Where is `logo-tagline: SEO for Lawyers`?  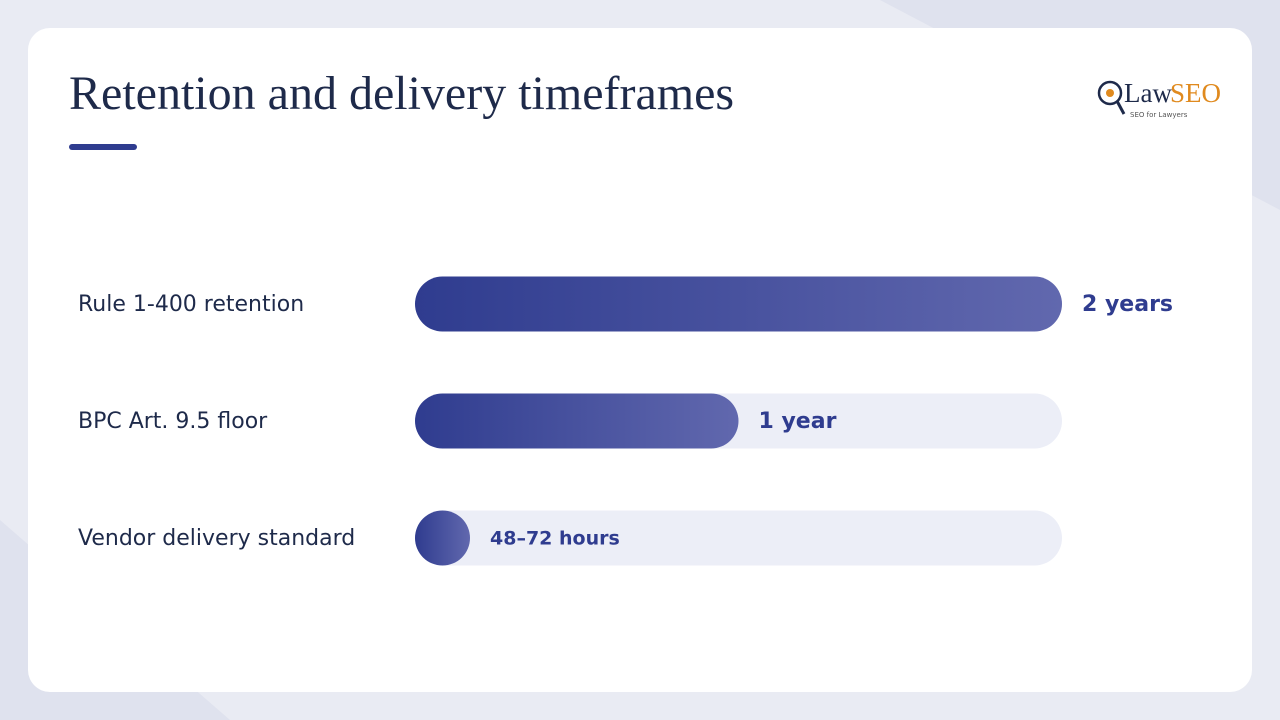
logo-tagline: SEO for Lawyers is located at coordinates (1159, 115).